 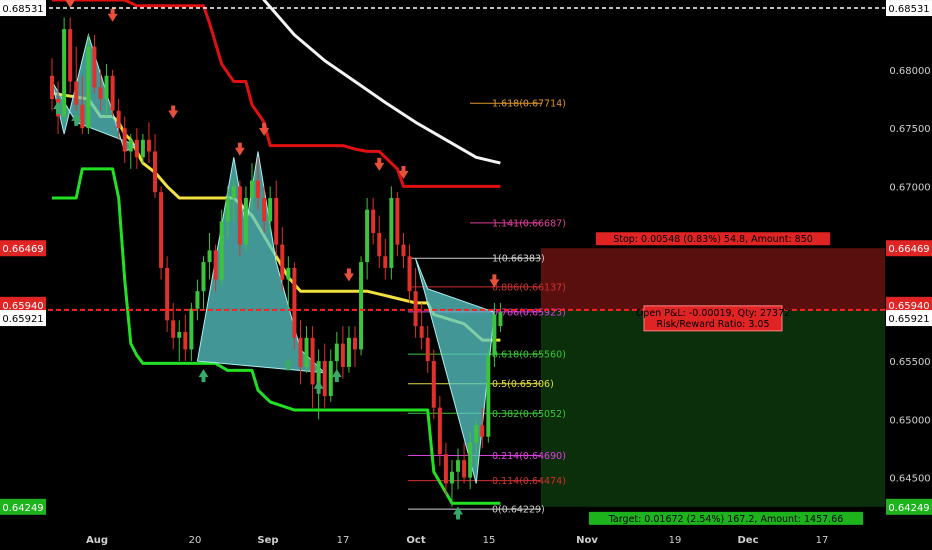 I want to click on right-price-badge-label: 0.65921, so click(x=908, y=319).